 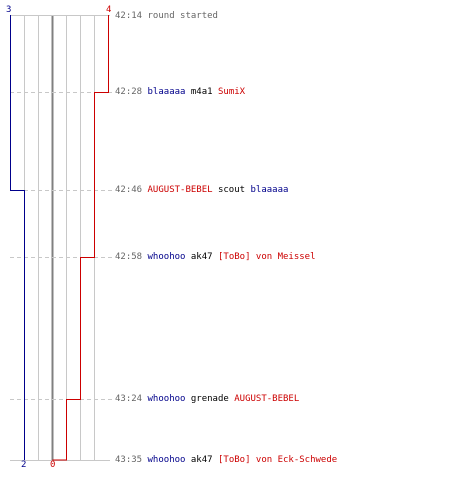 I want to click on event-row-kill: 42:46 AUGUST-BEBEL scout blaaaaa, so click(x=201, y=190).